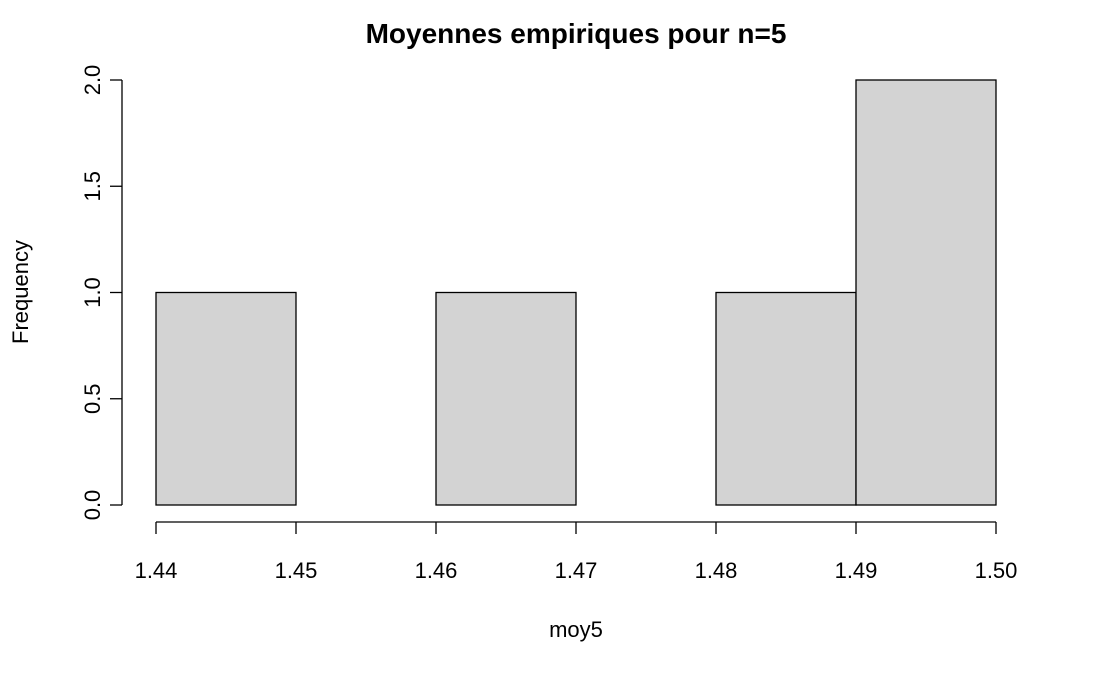 The image size is (1093, 675). What do you see at coordinates (856, 570) in the screenshot?
I see `x-tick-label-5: 1.49` at bounding box center [856, 570].